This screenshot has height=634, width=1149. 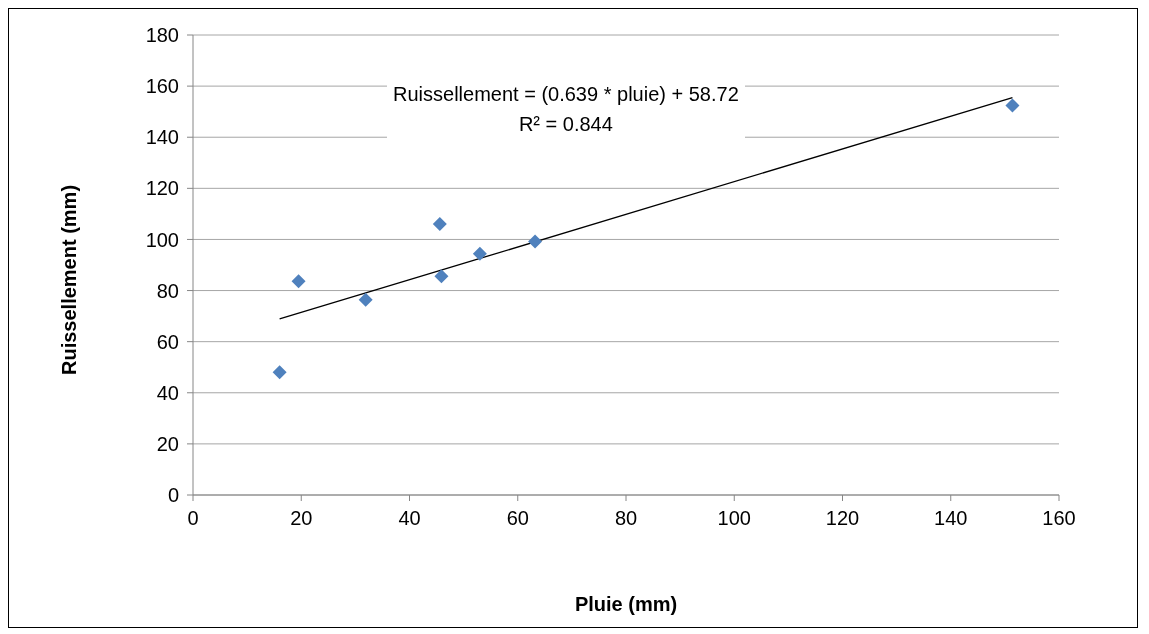 What do you see at coordinates (842, 518) in the screenshot?
I see `x-tick-label: 120` at bounding box center [842, 518].